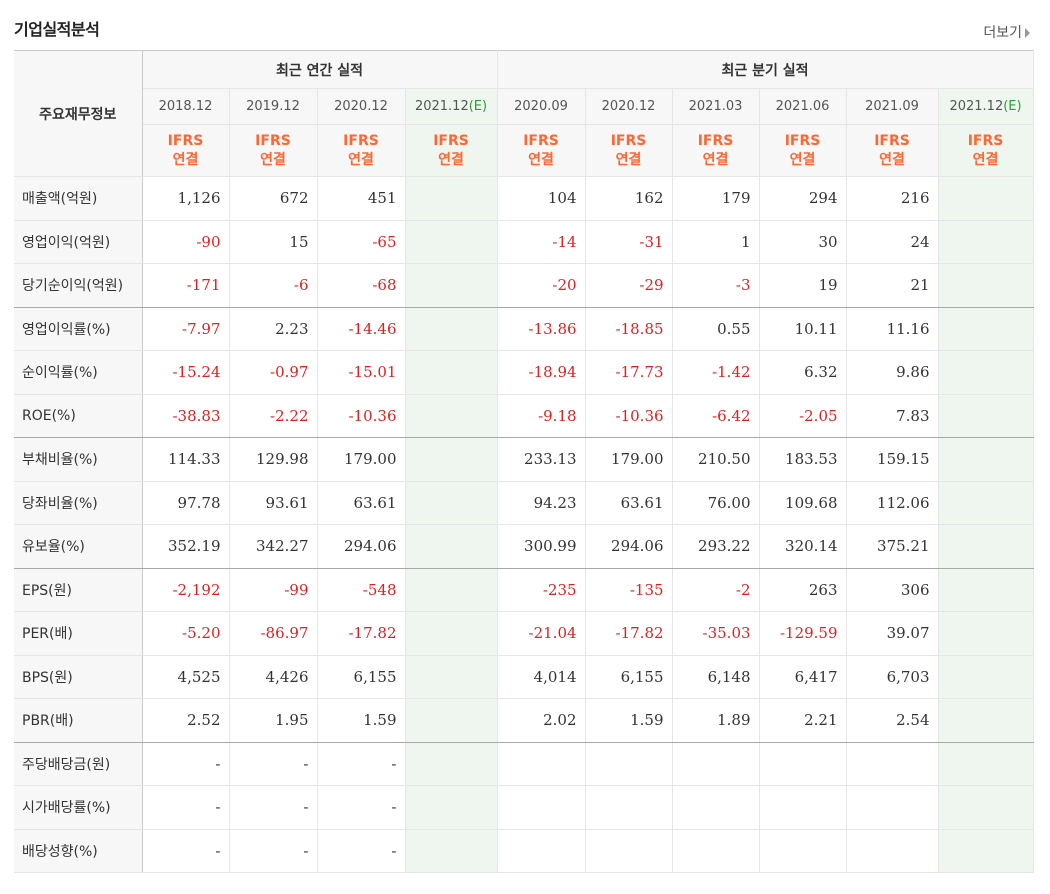 The height and width of the screenshot is (894, 1050). Describe the element at coordinates (524, 720) in the screenshot. I see `table-row: PBR(배) 2.52 1.95 1.59 2.02 1.59 1.89 2.21 2.54` at that location.